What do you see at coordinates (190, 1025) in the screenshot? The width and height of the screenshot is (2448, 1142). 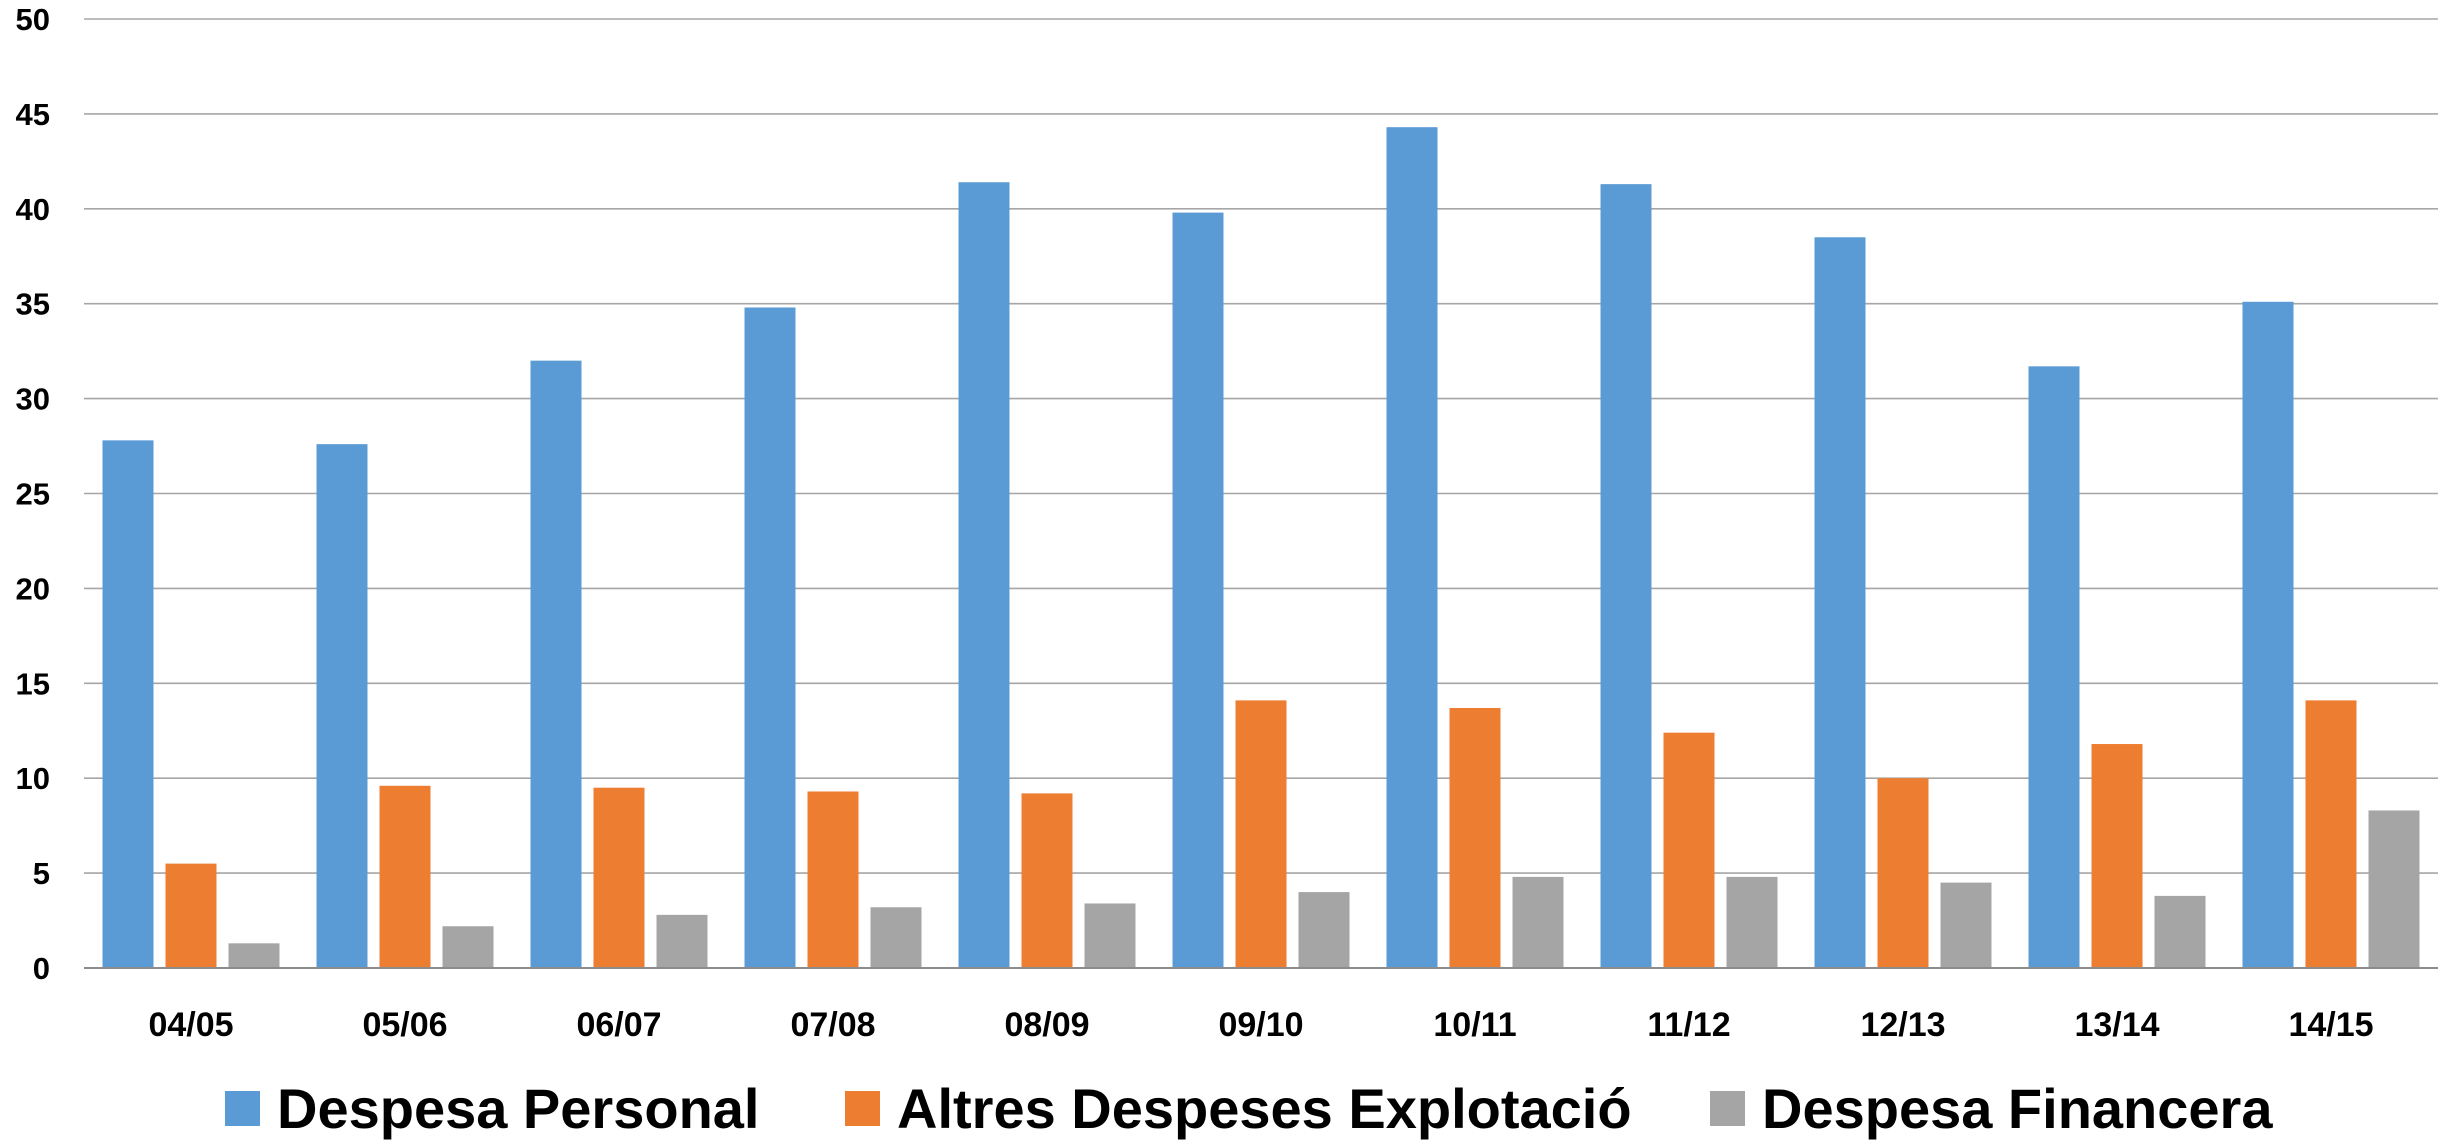 I see `x-tick-label: 04/05` at bounding box center [190, 1025].